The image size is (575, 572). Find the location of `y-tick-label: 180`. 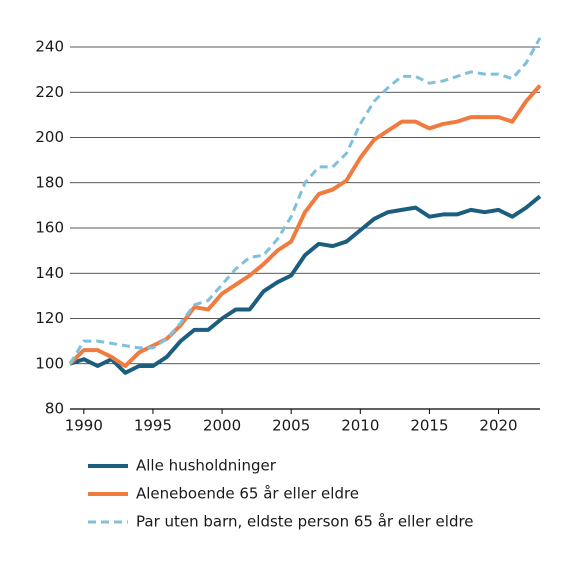

y-tick-label: 180 is located at coordinates (49, 182).